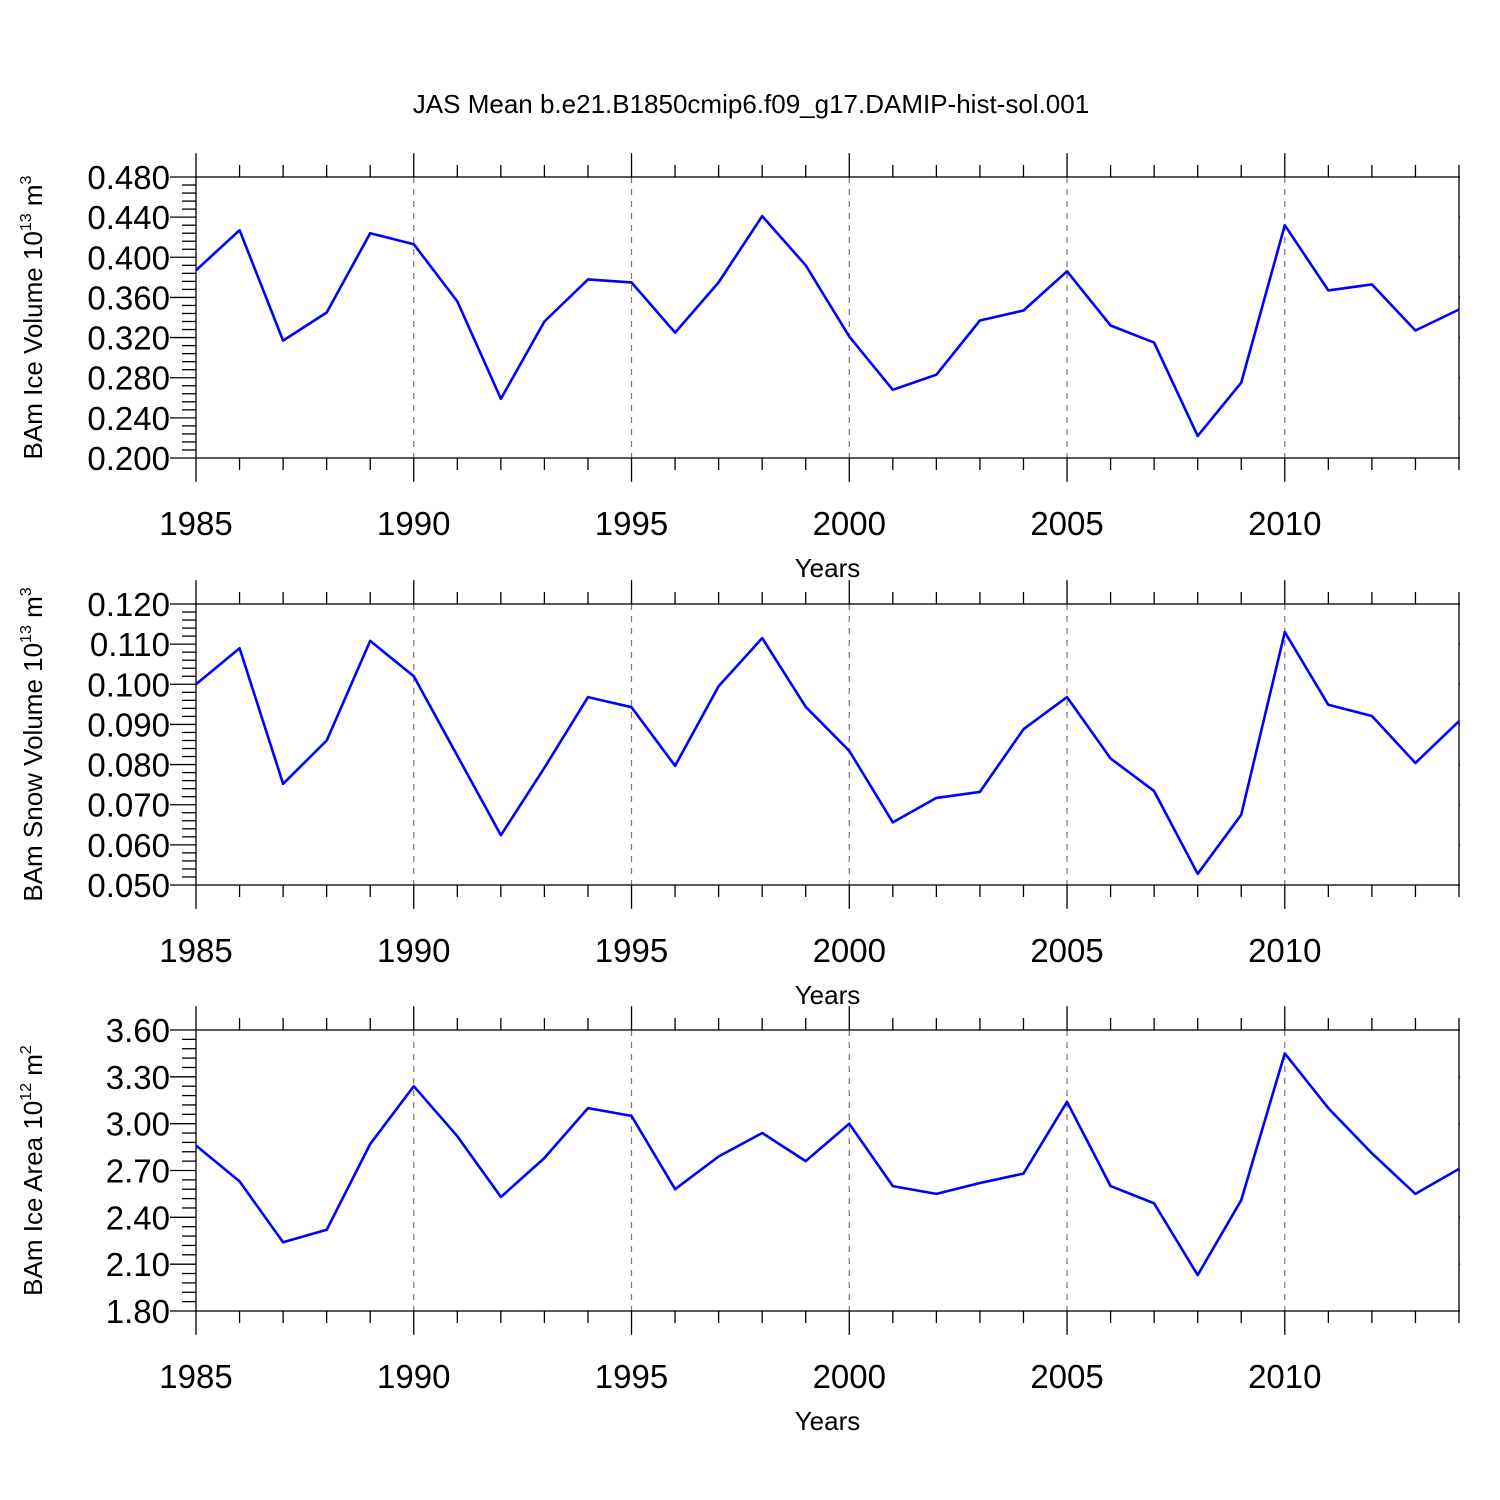  I want to click on y-tick-label: 0.080, so click(128, 765).